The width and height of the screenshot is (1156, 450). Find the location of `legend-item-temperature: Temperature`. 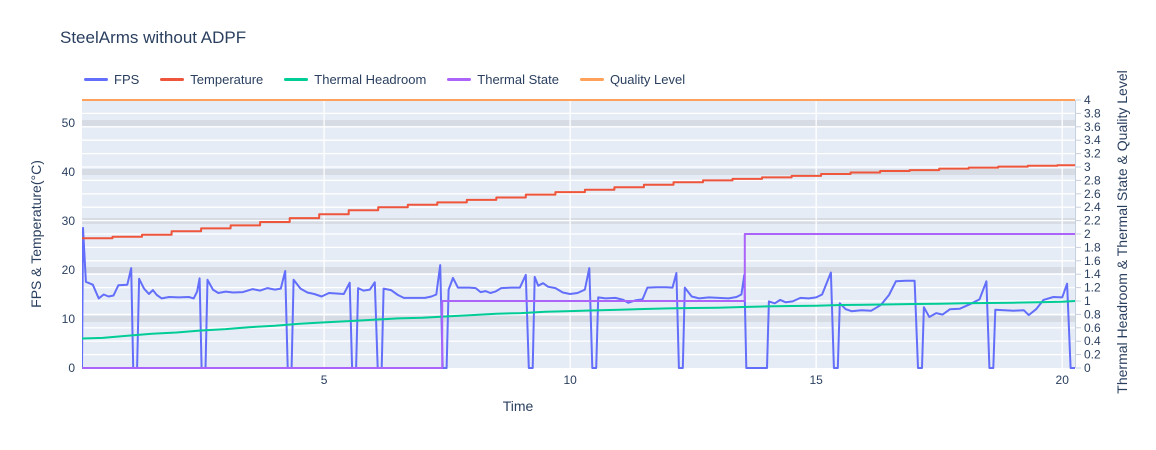

legend-item-temperature: Temperature is located at coordinates (211, 79).